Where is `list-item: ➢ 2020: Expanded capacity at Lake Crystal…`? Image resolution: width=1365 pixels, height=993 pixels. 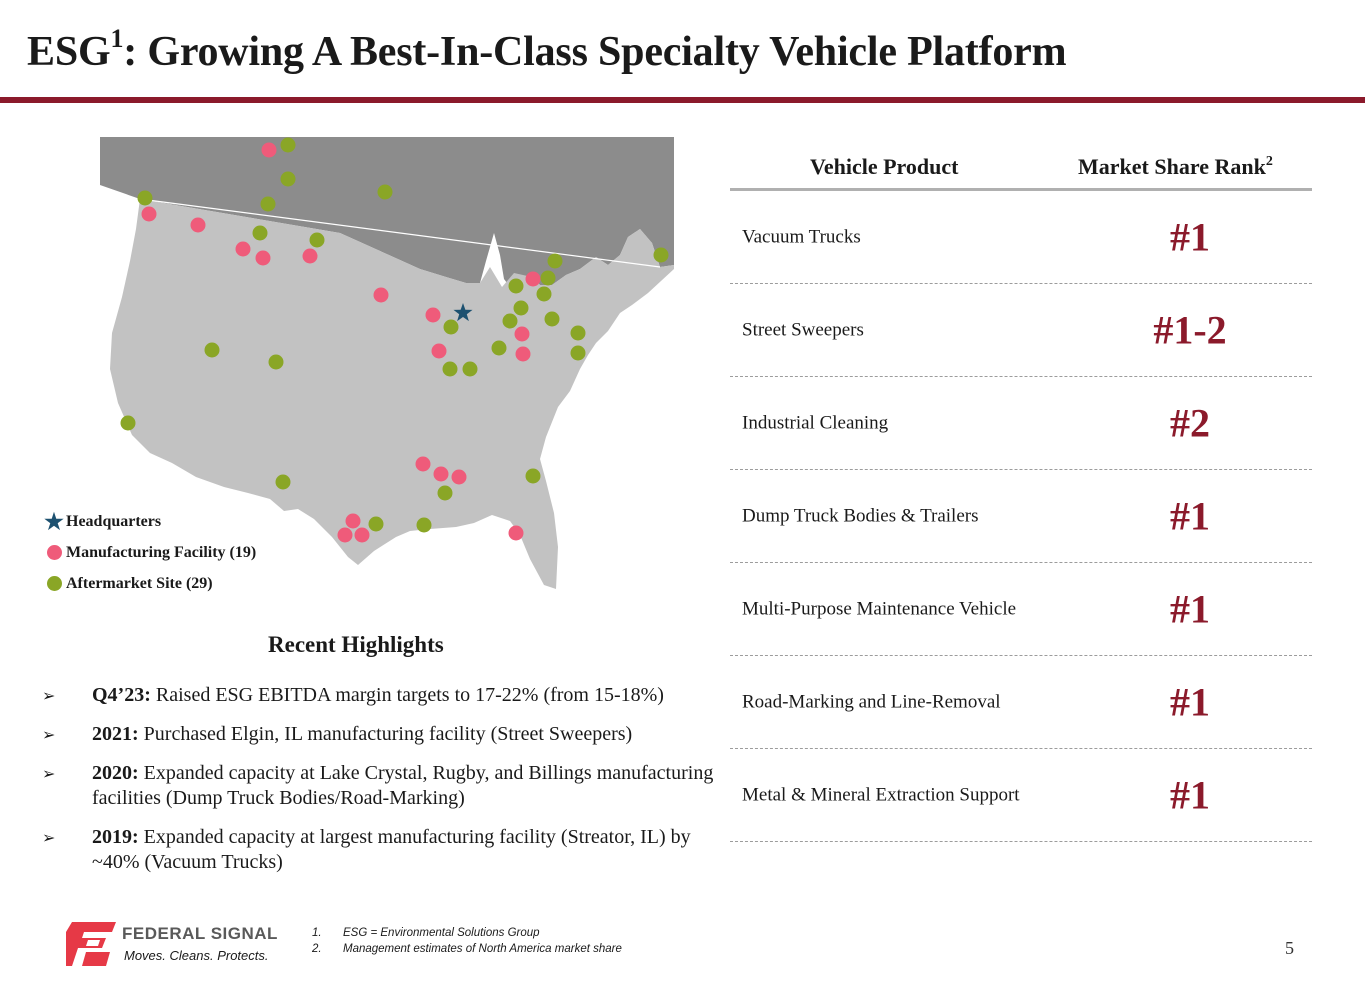 list-item: ➢ 2020: Expanded capacity at Lake Crystal… is located at coordinates (378, 785).